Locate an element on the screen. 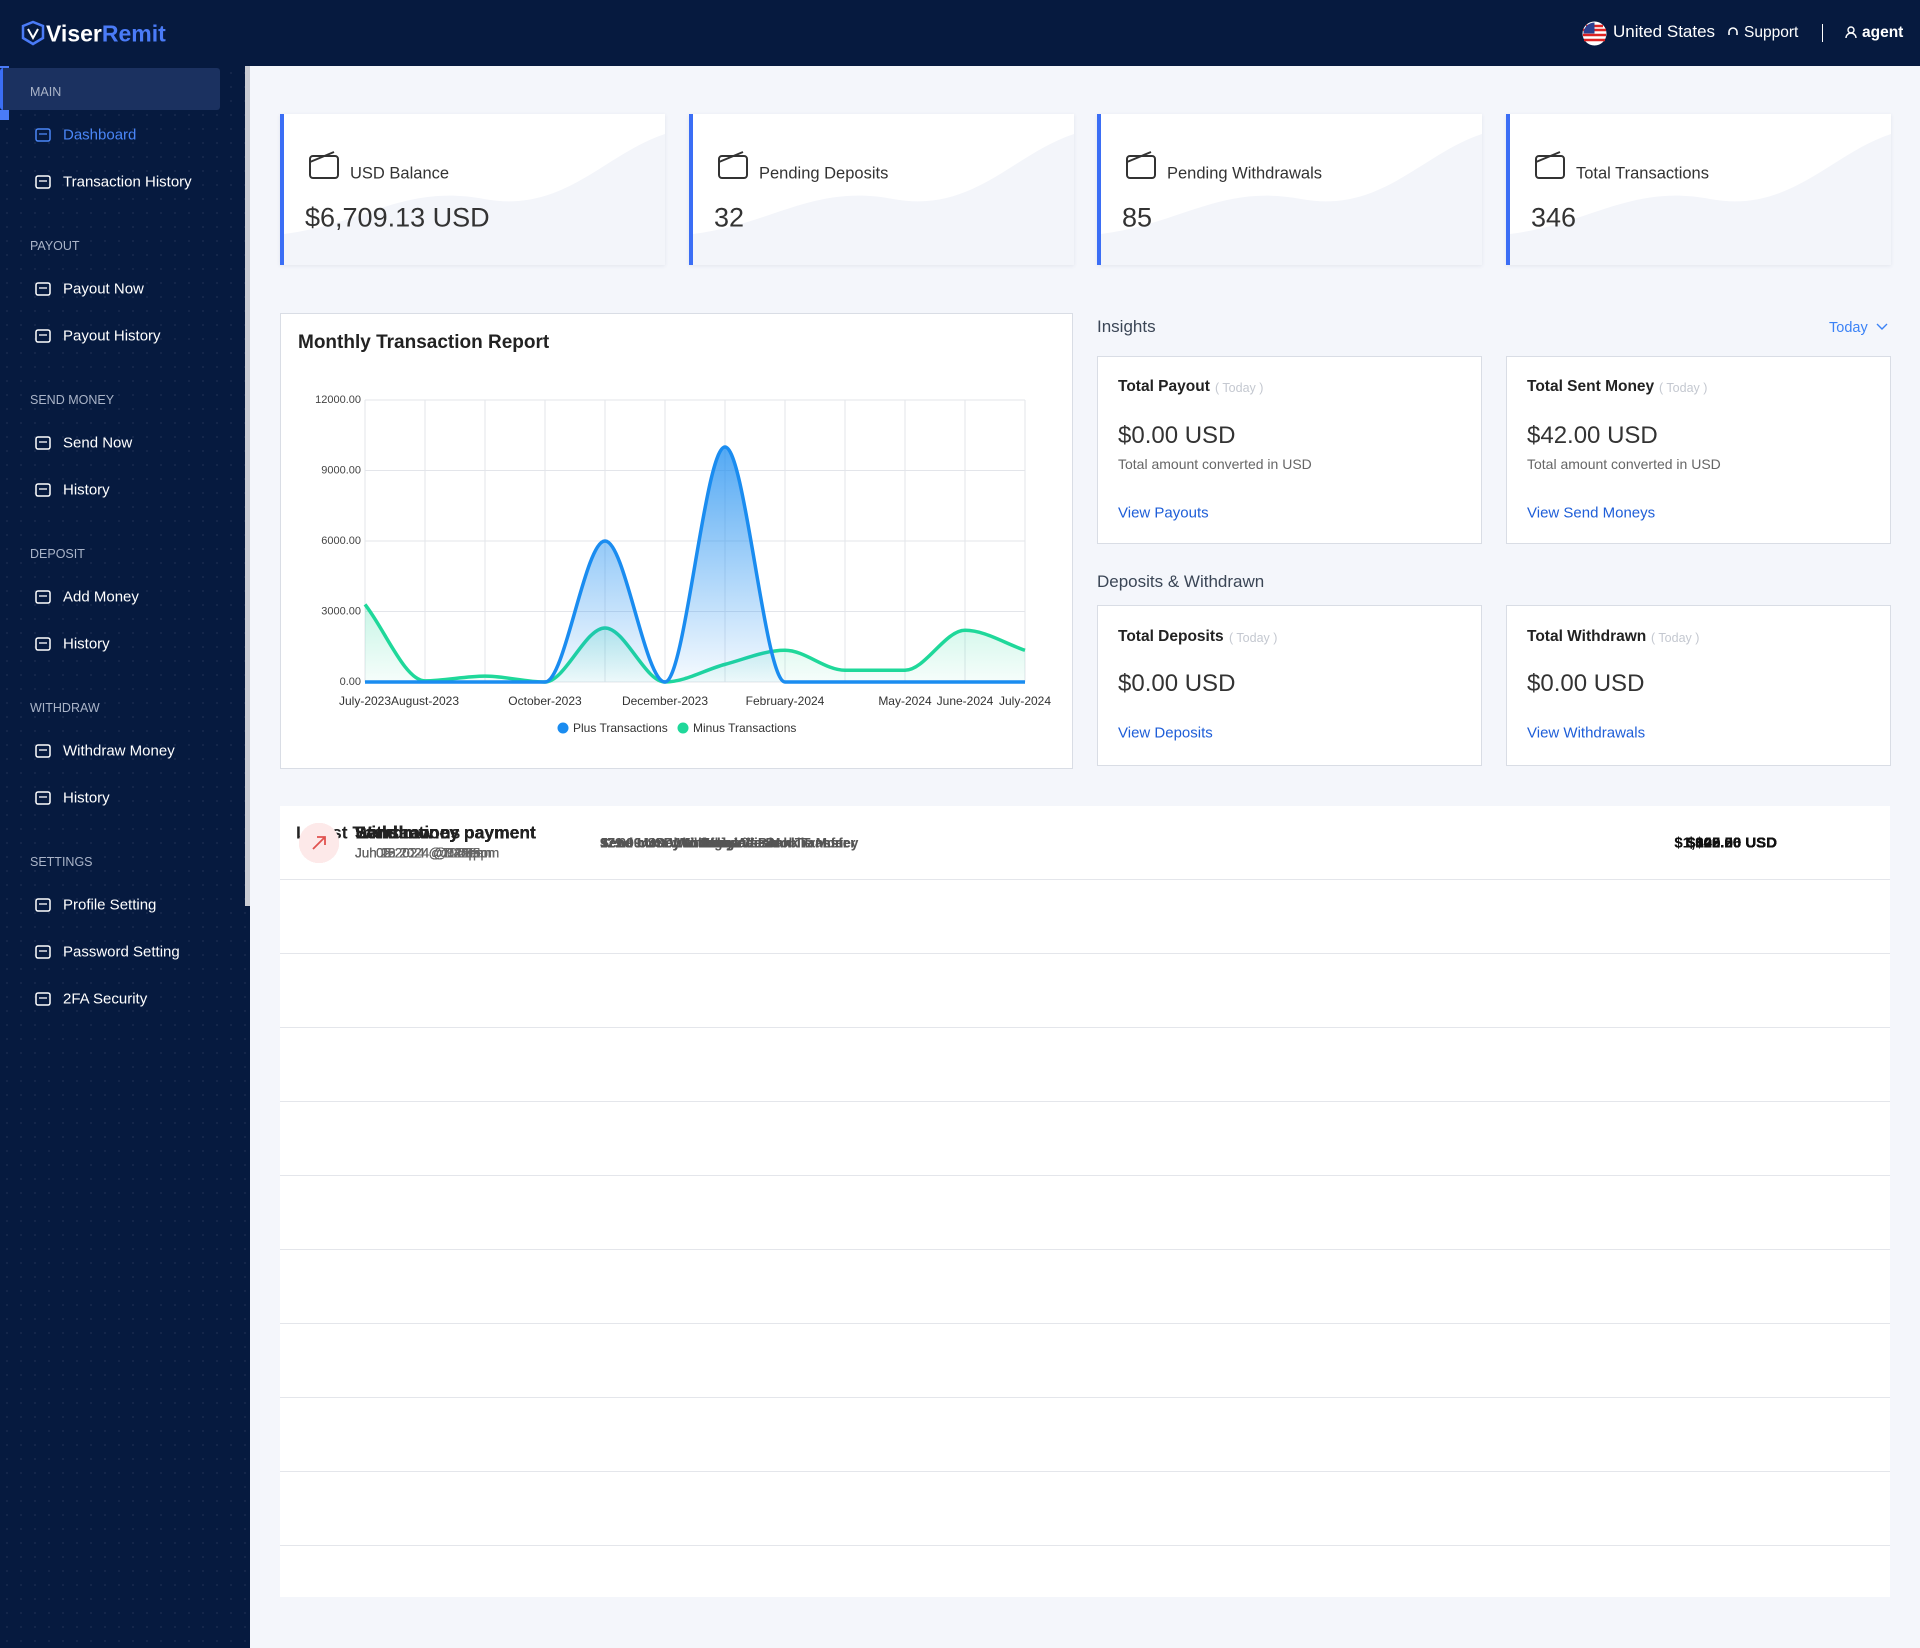 The height and width of the screenshot is (1648, 1920). transaction-date: Jul 02 2024 @7:20pm is located at coordinates (421, 853).